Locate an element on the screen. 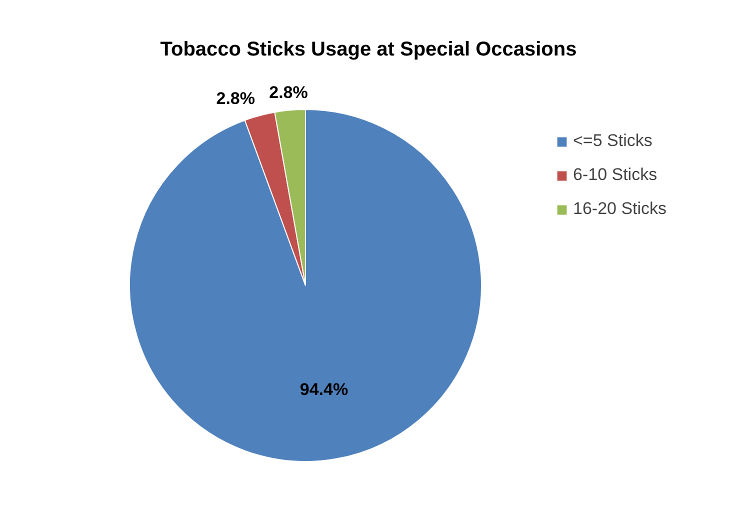 Image resolution: width=737 pixels, height=519 pixels. chart-title: Tobacco Sticks Usage at Special Occasions is located at coordinates (368, 49).